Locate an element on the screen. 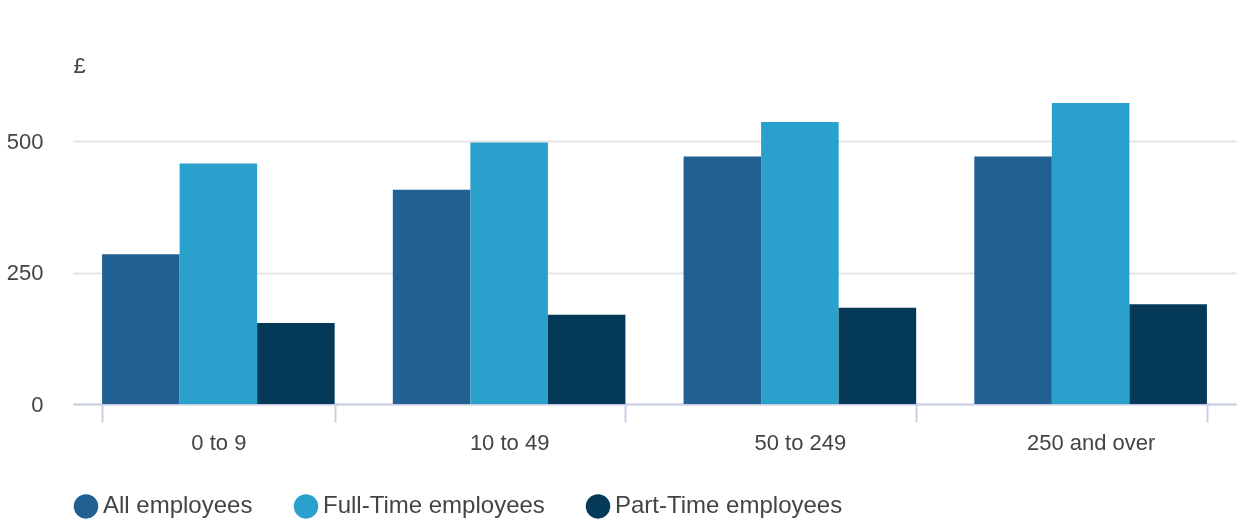 Image resolution: width=1256 pixels, height=529 pixels. y-tick-label: 500 is located at coordinates (25, 141).